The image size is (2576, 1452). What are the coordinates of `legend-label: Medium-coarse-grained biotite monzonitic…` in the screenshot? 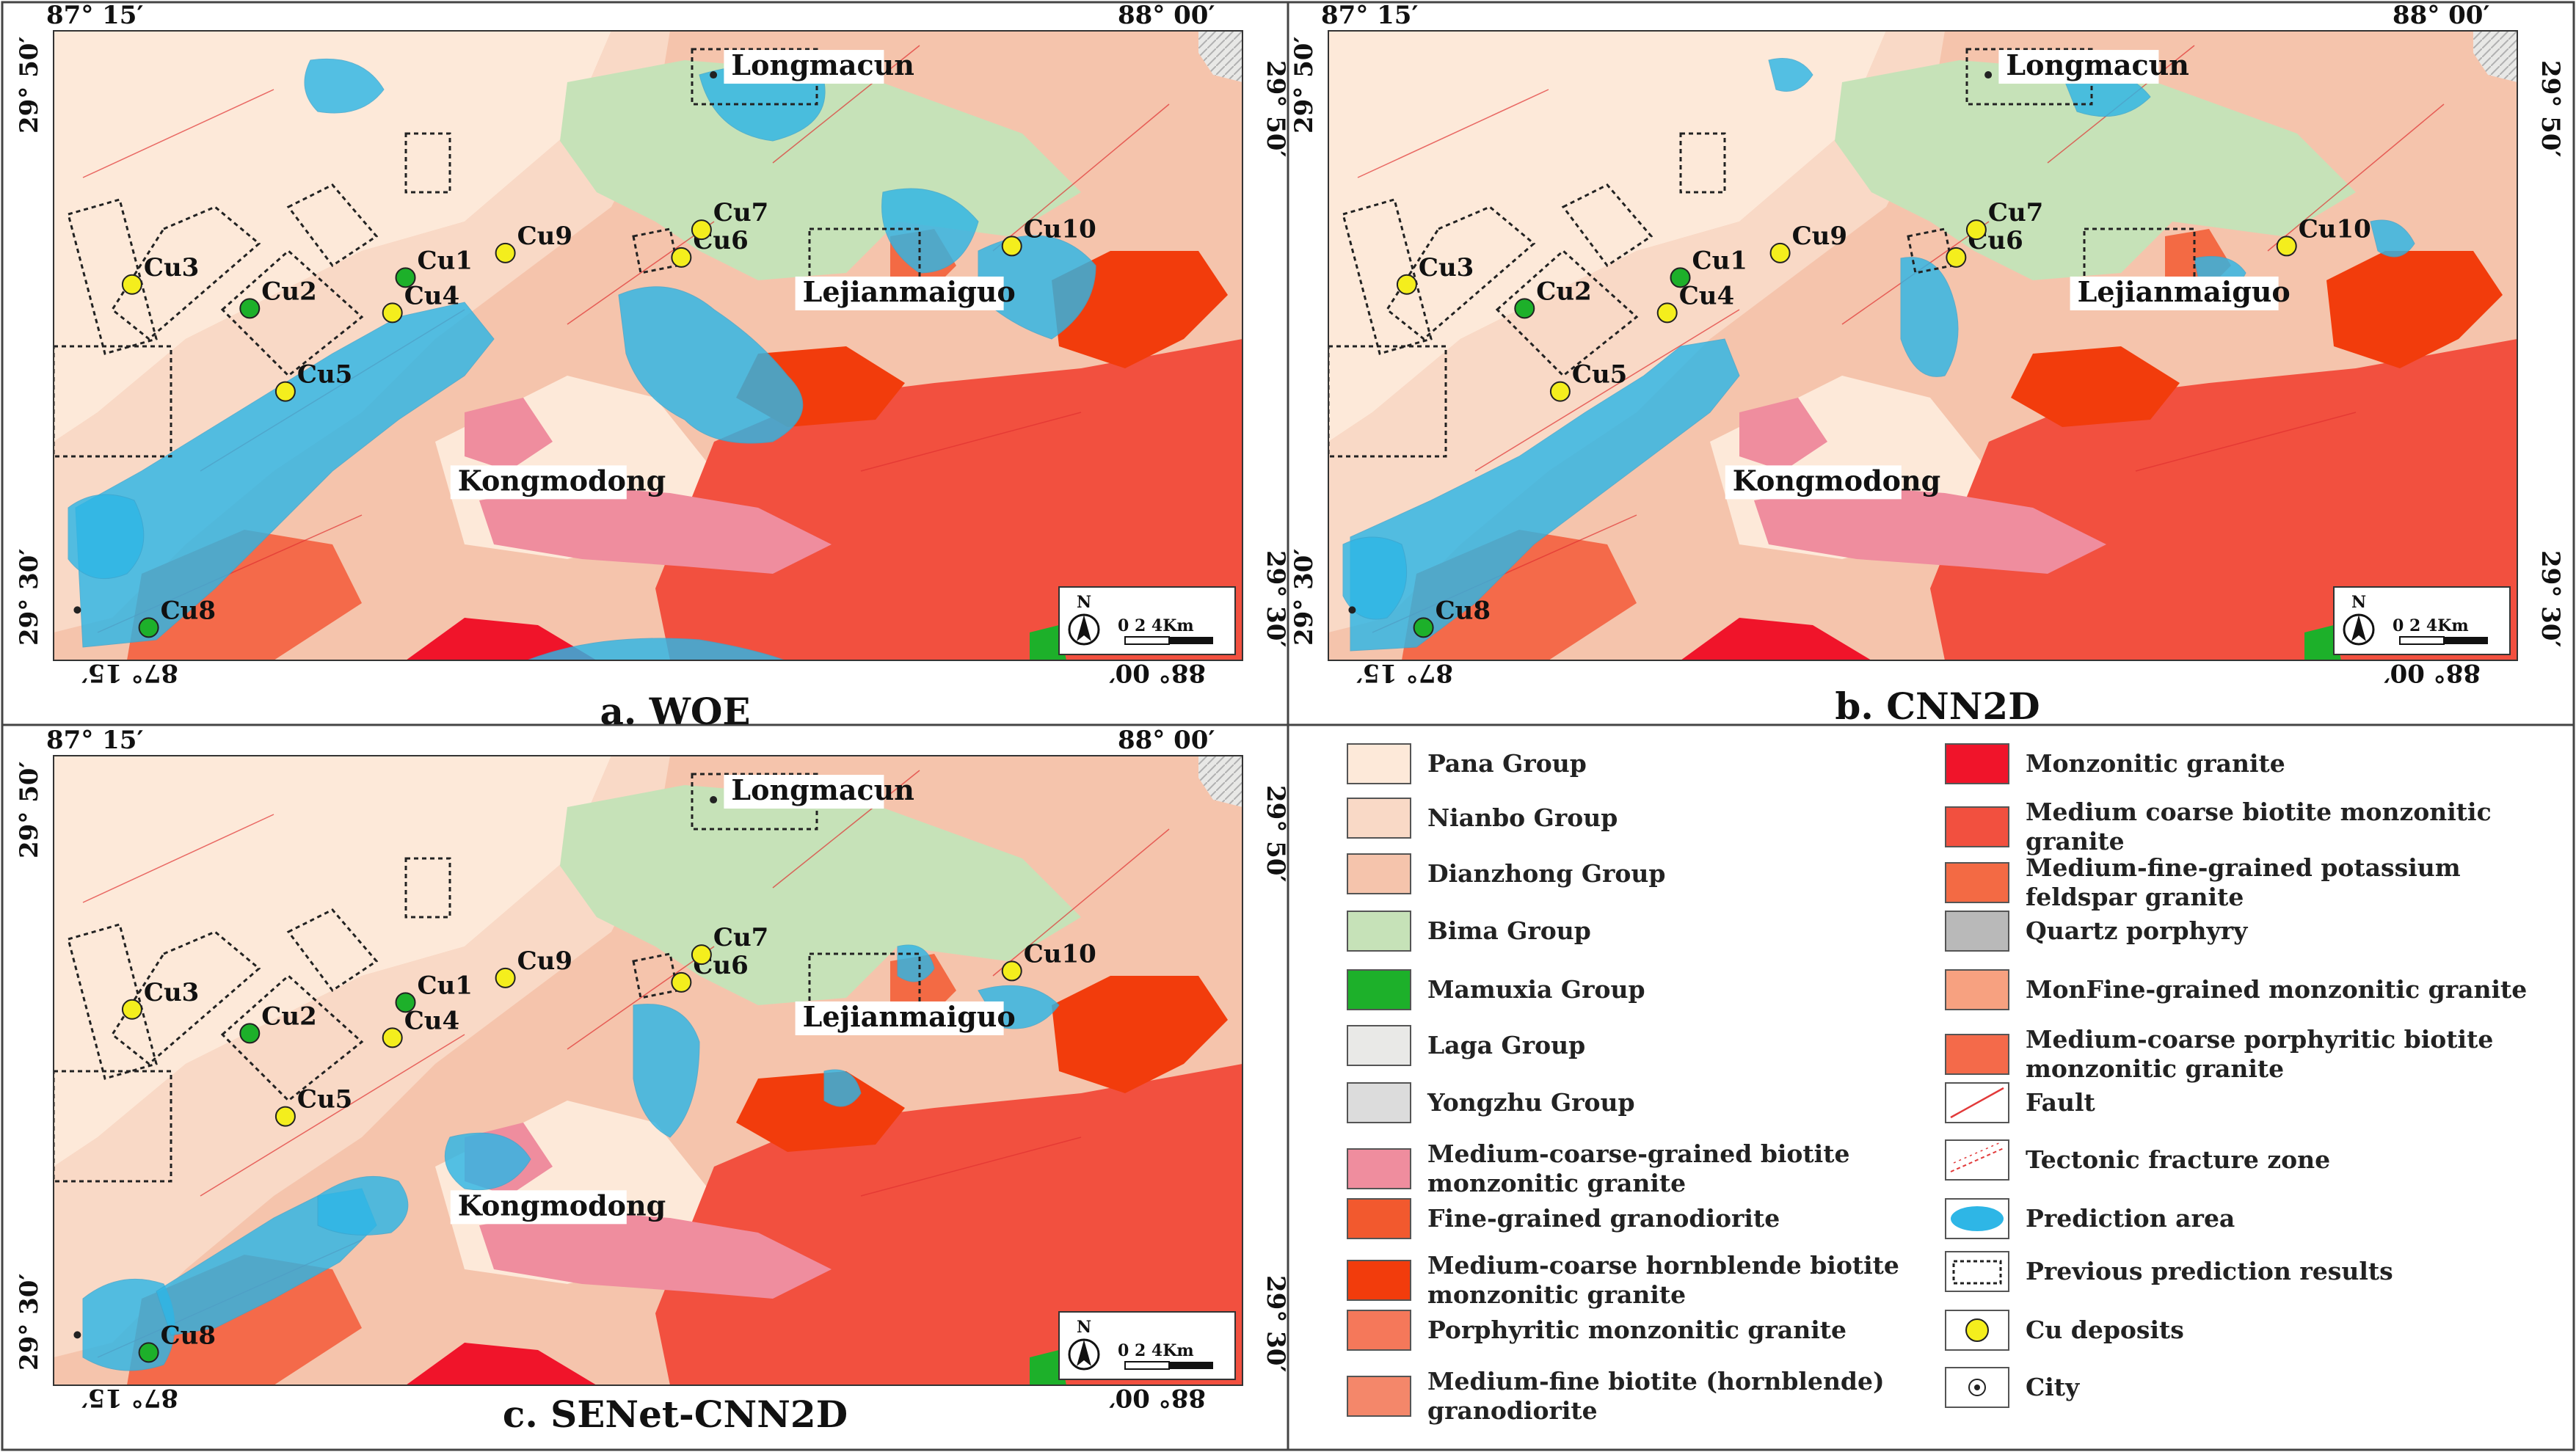 It's located at (1638, 1168).